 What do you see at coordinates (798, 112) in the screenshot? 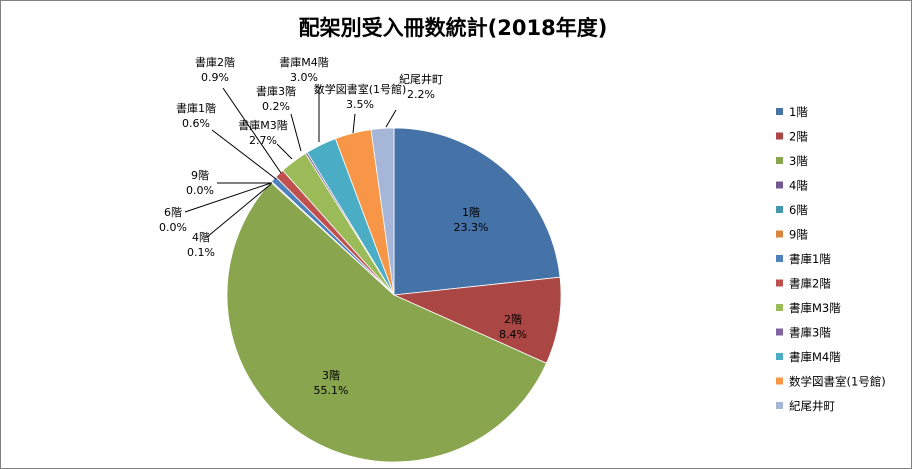
I see `legend-label-0: 1階` at bounding box center [798, 112].